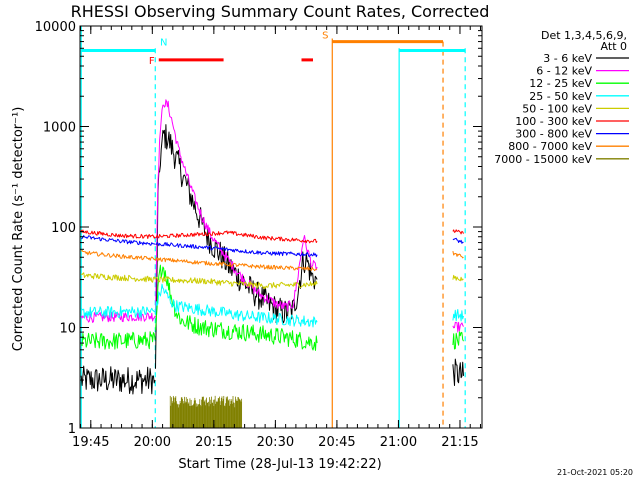 The width and height of the screenshot is (640, 480). I want to click on legend-label-0: 3 - 6 keV, so click(567, 58).